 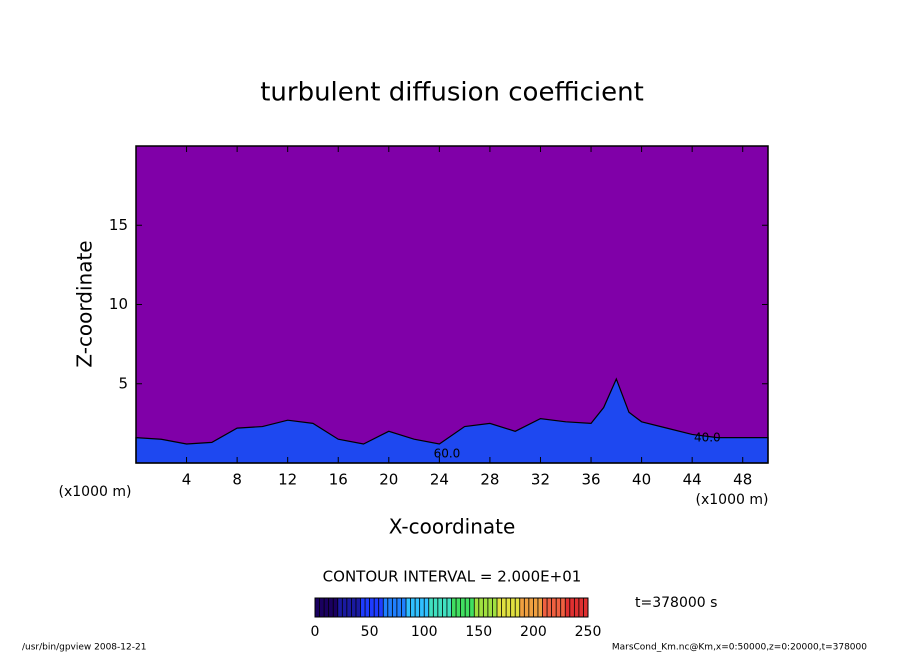 I want to click on colorbar-tick-label: 100, so click(x=424, y=632).